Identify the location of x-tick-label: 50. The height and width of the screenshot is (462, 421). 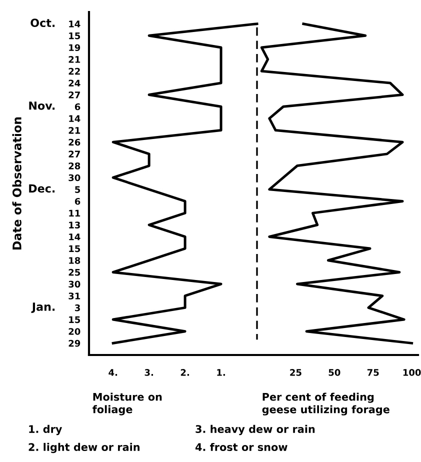
(334, 372).